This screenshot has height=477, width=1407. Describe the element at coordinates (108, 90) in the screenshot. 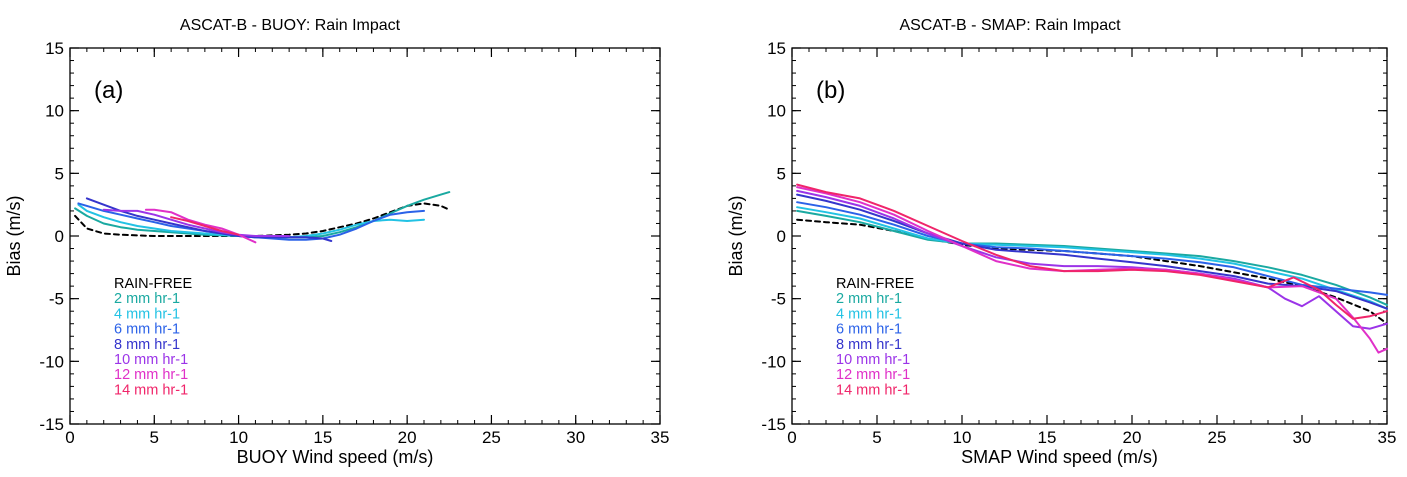

I see `panel-label: (a)` at that location.